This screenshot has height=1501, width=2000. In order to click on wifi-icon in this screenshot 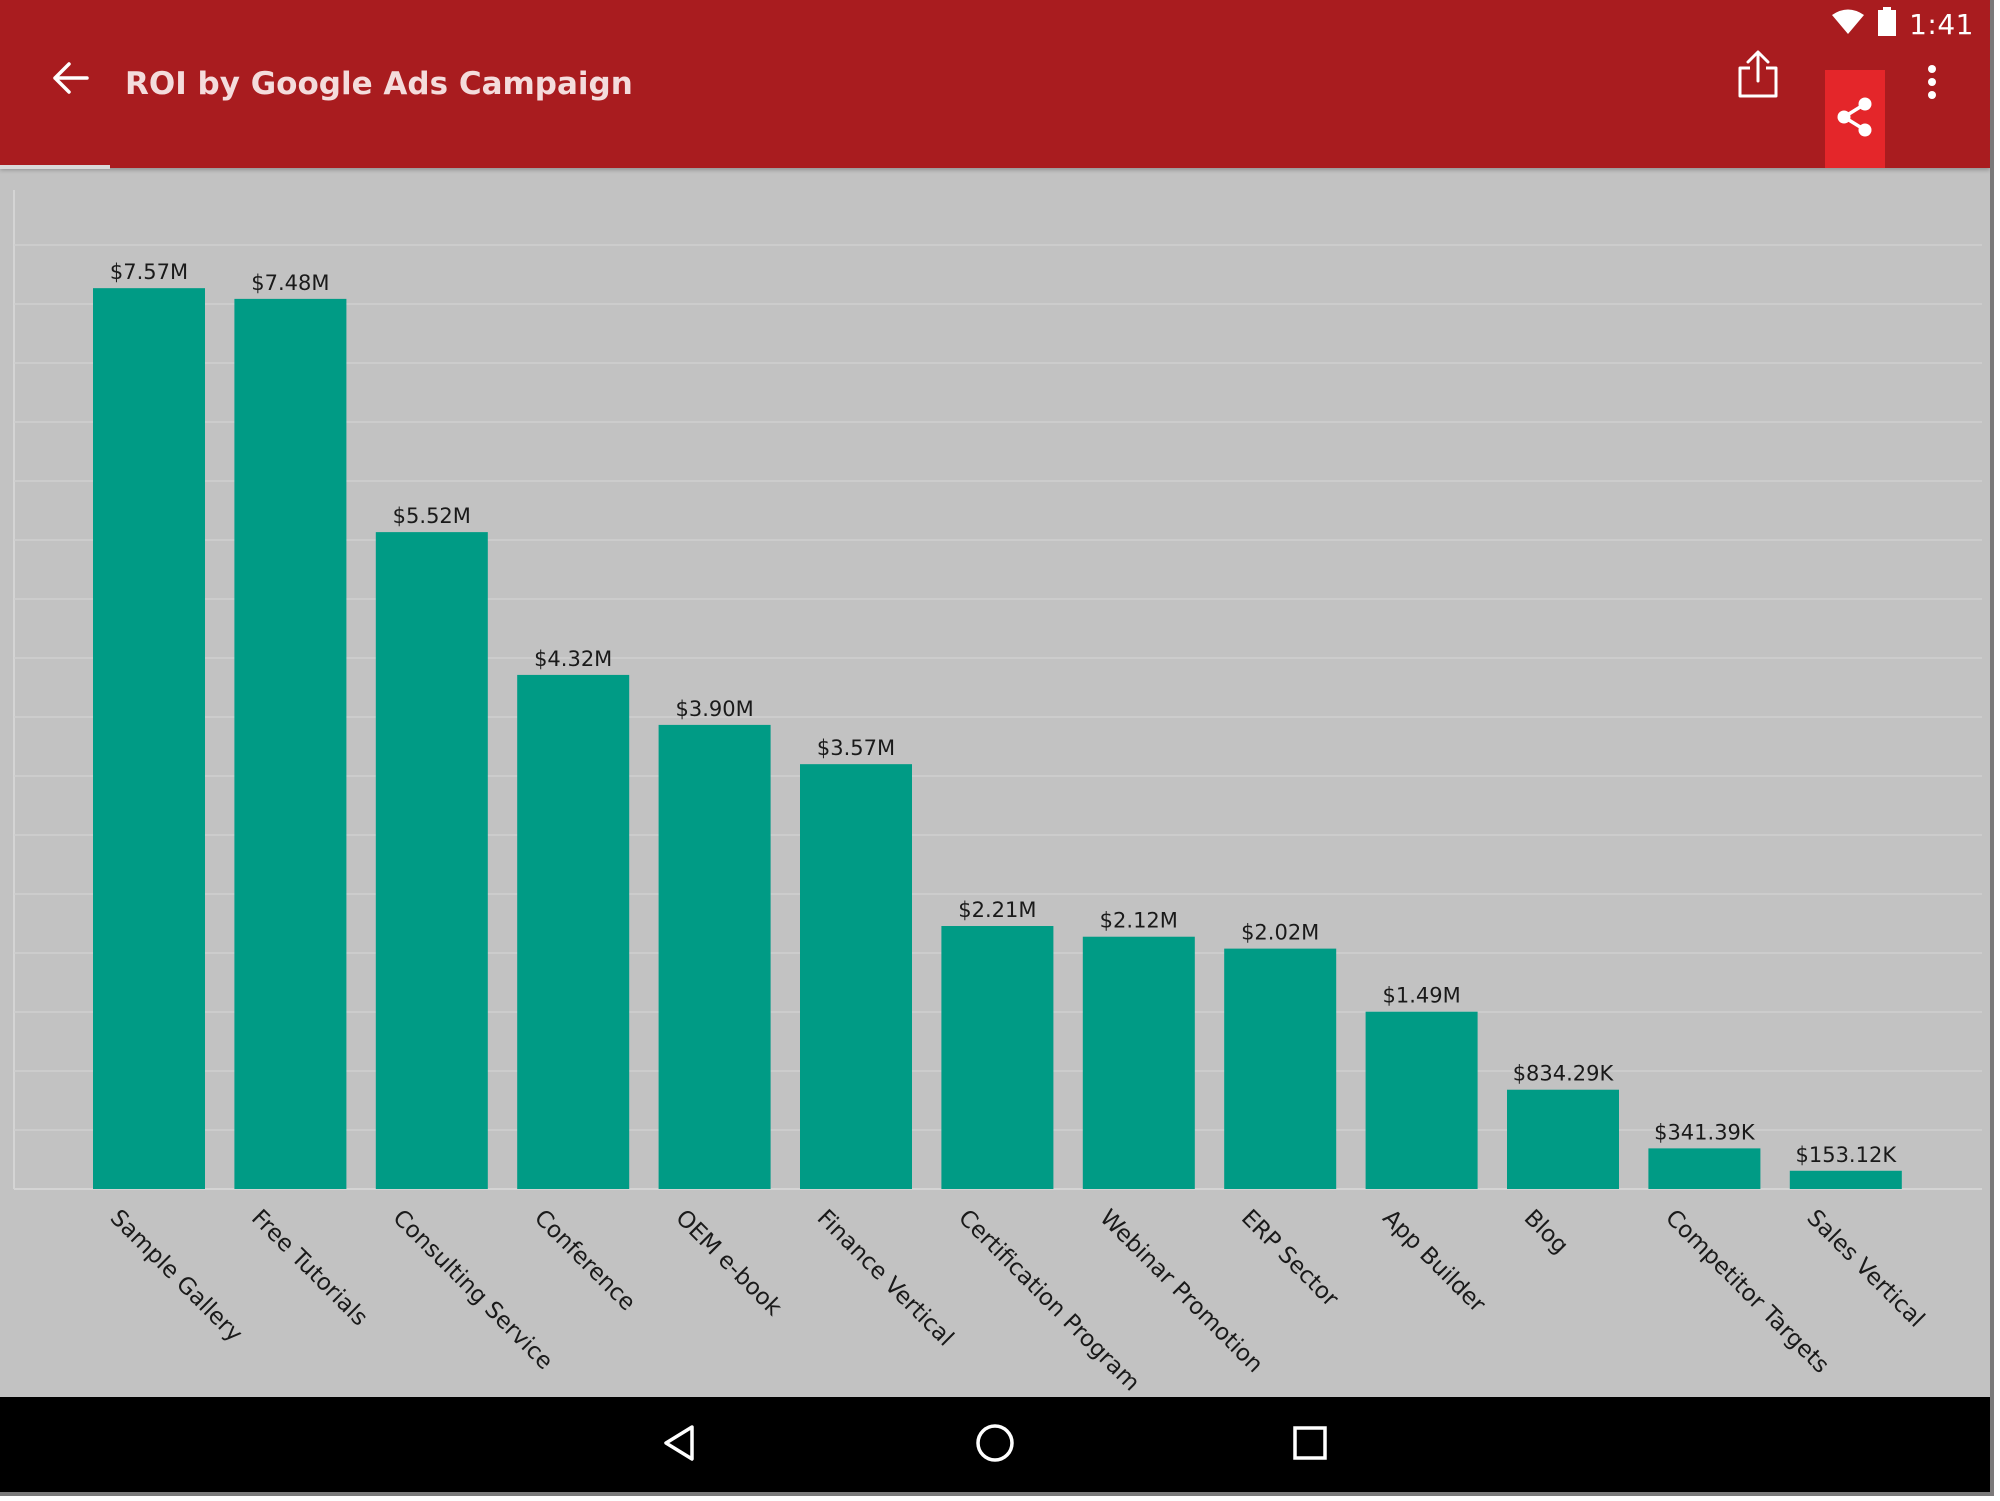, I will do `click(1848, 24)`.